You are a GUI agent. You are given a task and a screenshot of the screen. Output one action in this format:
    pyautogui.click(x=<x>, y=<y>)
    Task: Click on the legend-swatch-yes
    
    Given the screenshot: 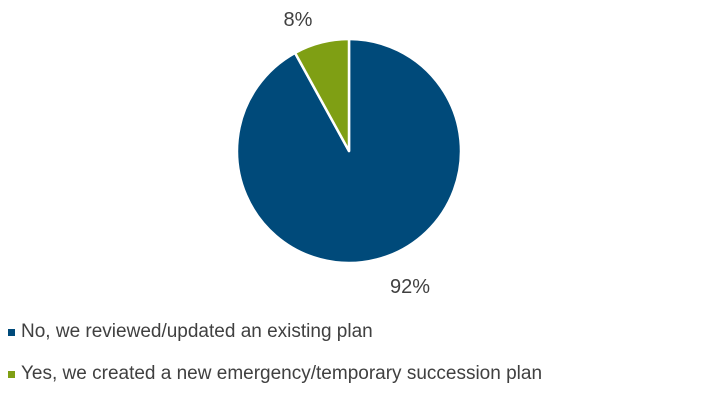 What is the action you would take?
    pyautogui.click(x=11, y=374)
    